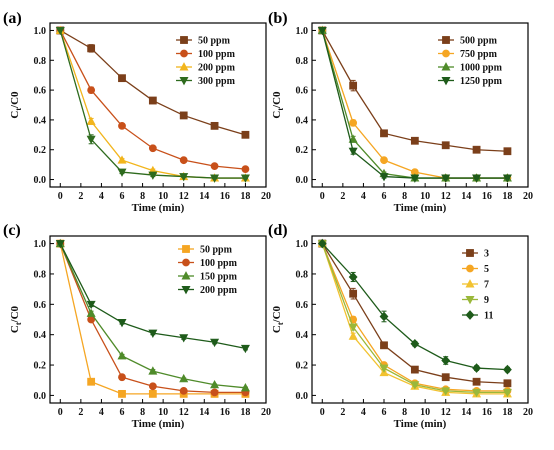 This screenshot has height=450, width=554. What do you see at coordinates (278, 230) in the screenshot?
I see `panel-label: (d)` at bounding box center [278, 230].